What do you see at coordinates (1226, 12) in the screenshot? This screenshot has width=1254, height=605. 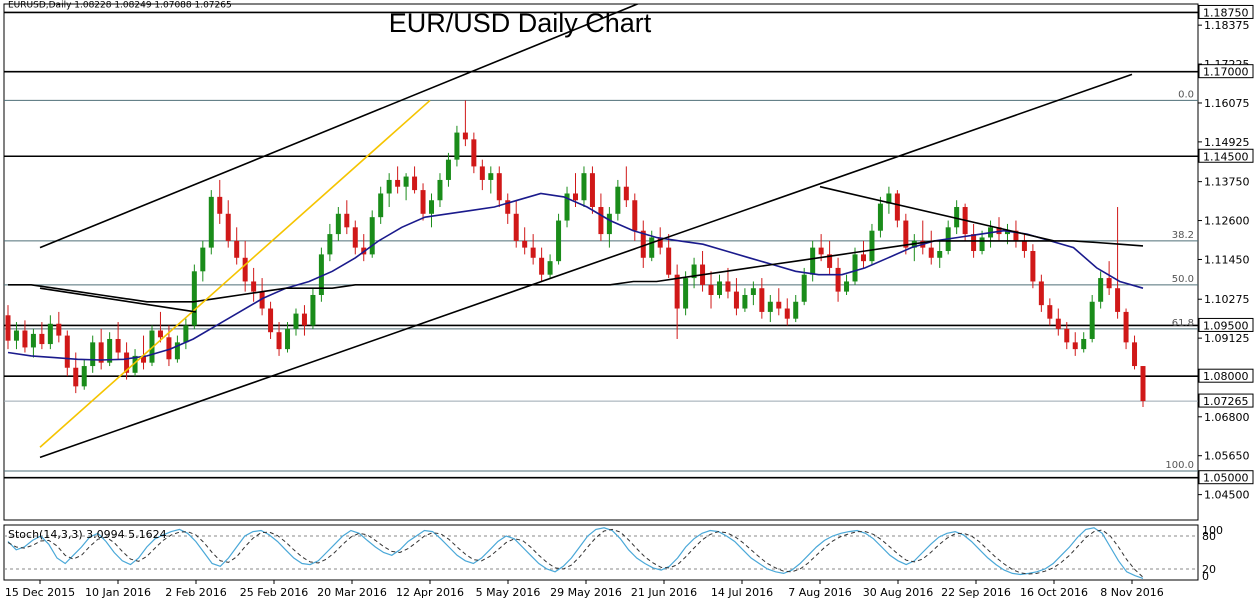 I see `price-level-label: 1.18750` at bounding box center [1226, 12].